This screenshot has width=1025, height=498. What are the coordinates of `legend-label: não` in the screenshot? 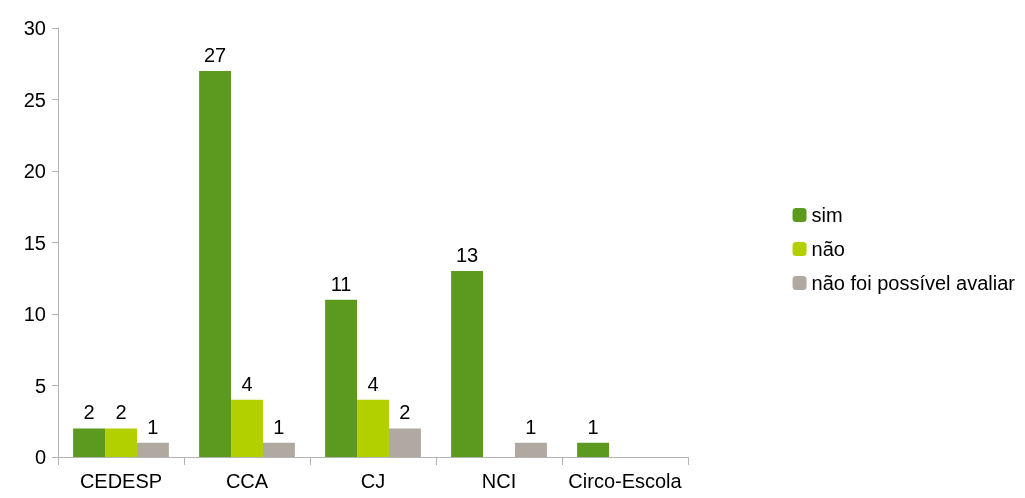 It's located at (828, 249).